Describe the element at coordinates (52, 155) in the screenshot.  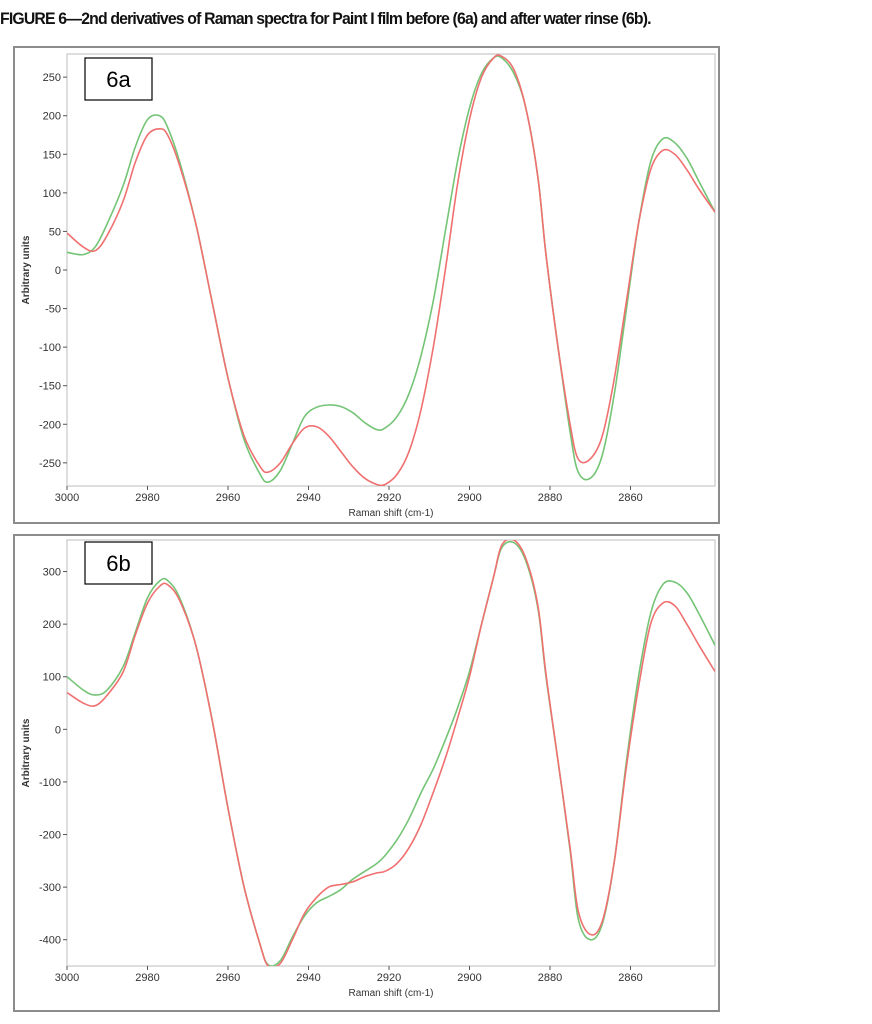
I see `y-tick-label: 150` at that location.